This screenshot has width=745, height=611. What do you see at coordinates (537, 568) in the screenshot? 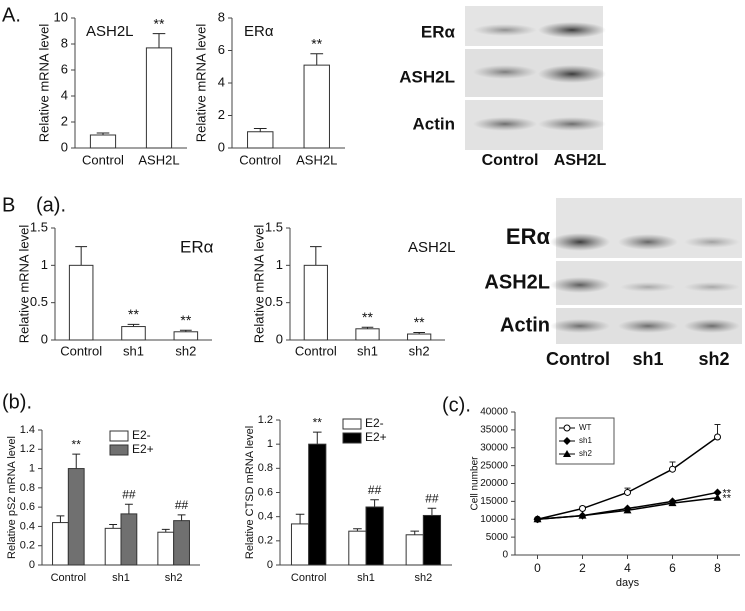
I see `x-tick-label: 0` at bounding box center [537, 568].